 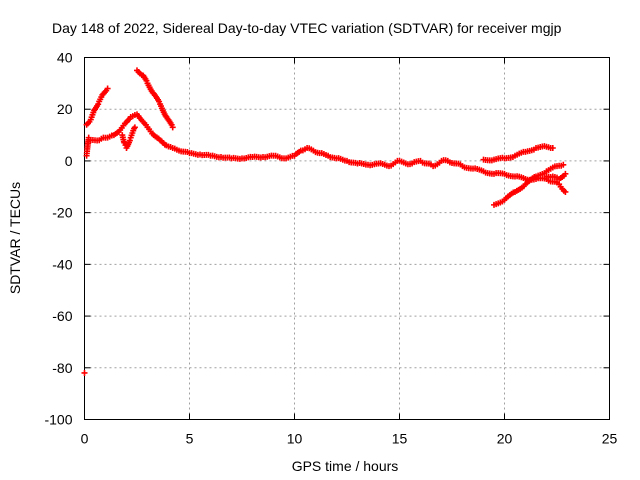 What do you see at coordinates (505, 439) in the screenshot?
I see `x-tick-label: 20` at bounding box center [505, 439].